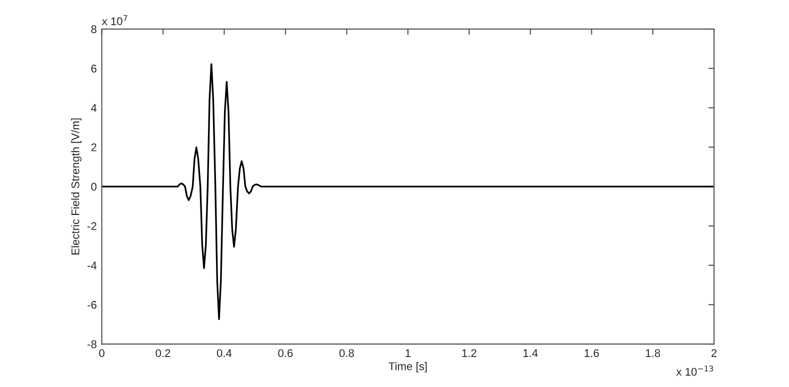  Describe the element at coordinates (695, 371) in the screenshot. I see `text: x 10$^{−13}$` at that location.